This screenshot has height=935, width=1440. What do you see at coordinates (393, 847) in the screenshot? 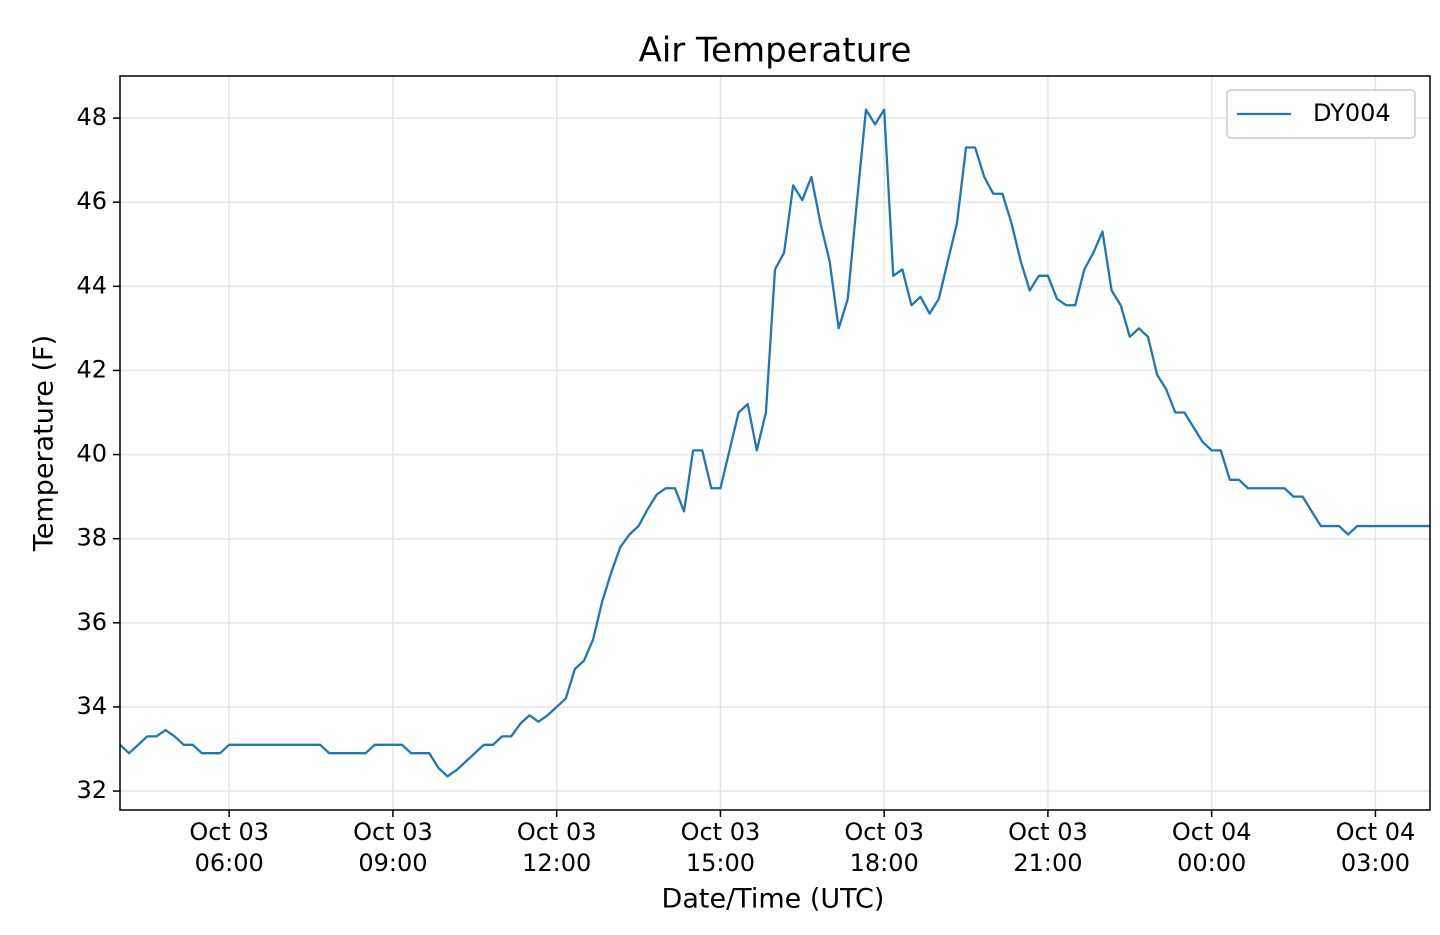
I see `x-tick-label: Oct 03 09:00` at bounding box center [393, 847].